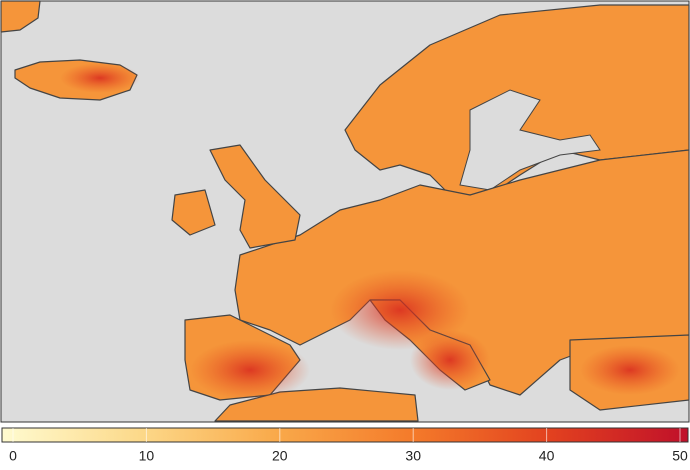 The image size is (690, 470). What do you see at coordinates (530, 140) in the screenshot?
I see `baltic-sea` at bounding box center [530, 140].